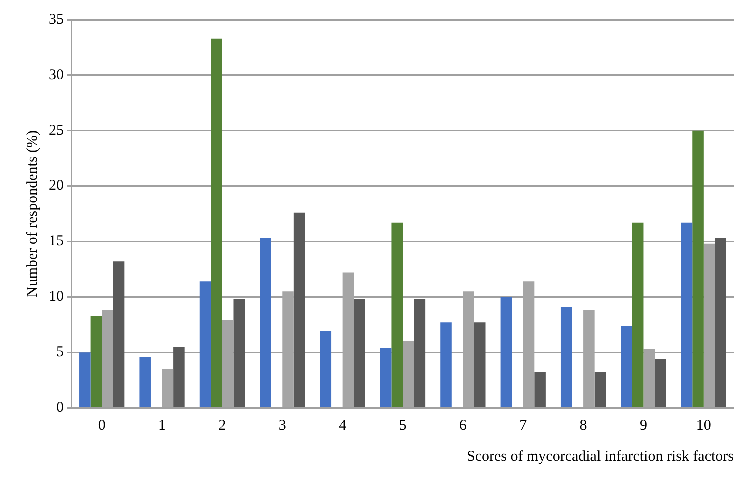 This screenshot has width=742, height=480. I want to click on x-tick-label: 0, so click(102, 426).